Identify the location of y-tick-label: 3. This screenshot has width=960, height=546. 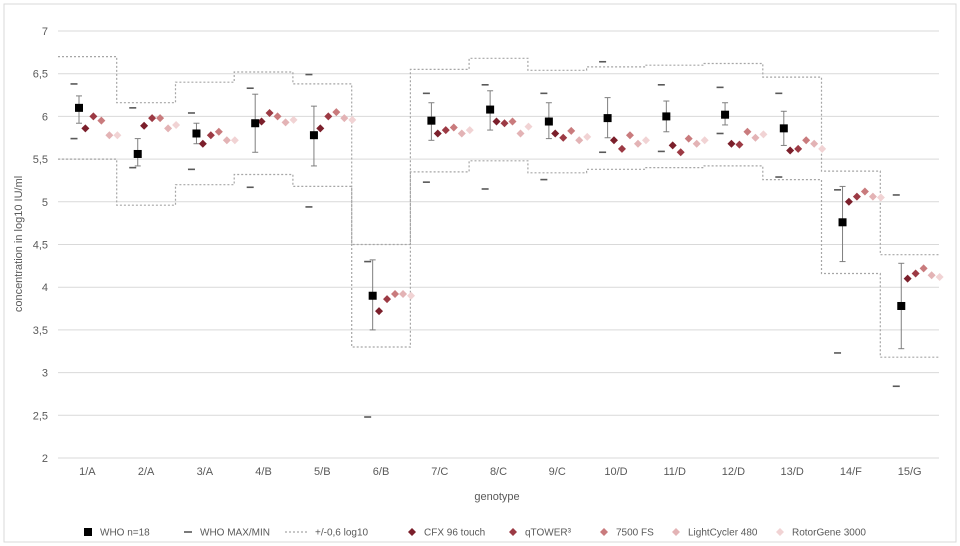
(45, 374).